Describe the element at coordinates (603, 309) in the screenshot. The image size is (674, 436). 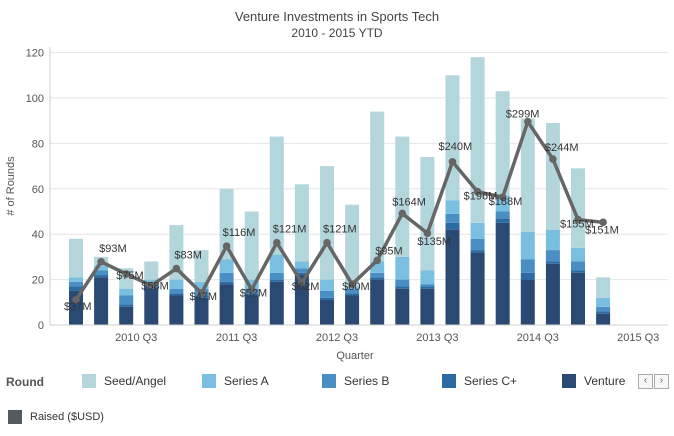
I see `bar-segment: 2015 Q2 Series B: 2` at that location.